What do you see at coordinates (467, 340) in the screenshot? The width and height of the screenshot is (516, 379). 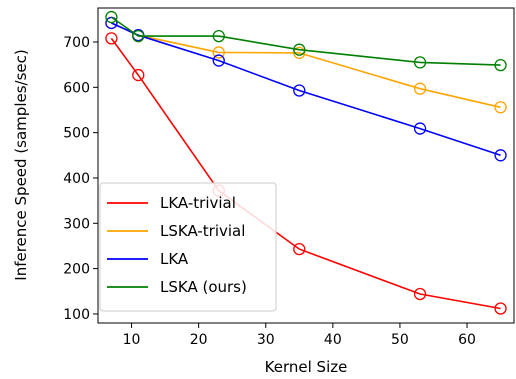 I see `x-tick-label: 60` at bounding box center [467, 340].